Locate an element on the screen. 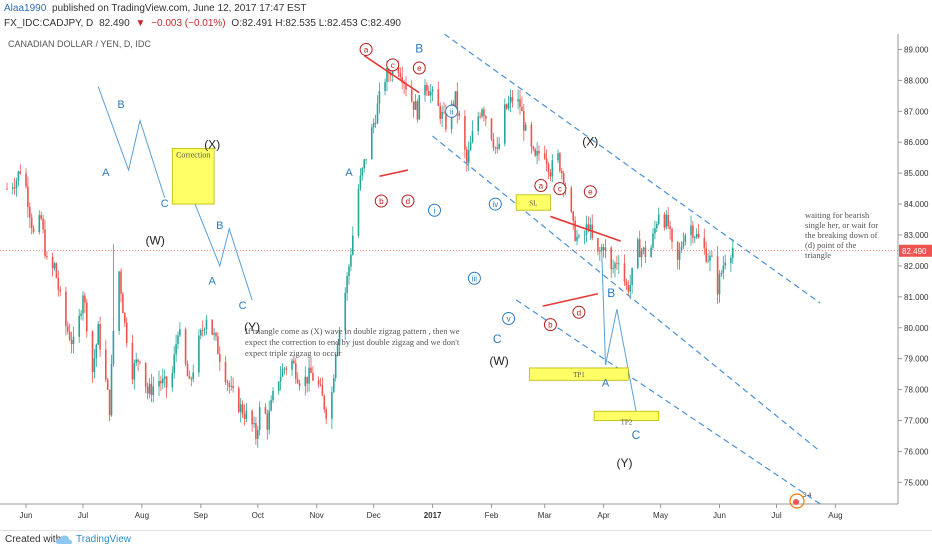 This screenshot has height=551, width=932. ohlc-values: O:82.491 H:82.535 L:82.453 C:82.490 is located at coordinates (316, 23).